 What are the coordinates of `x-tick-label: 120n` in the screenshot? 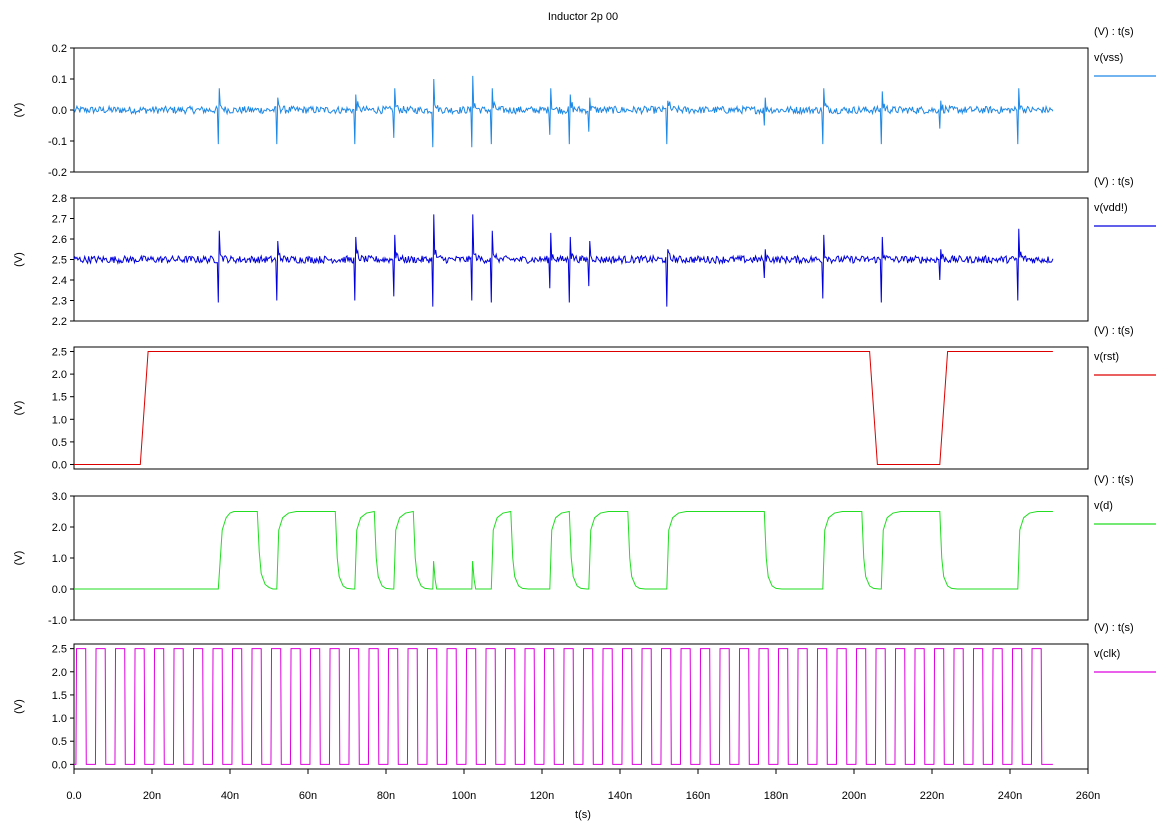 It's located at (542, 796).